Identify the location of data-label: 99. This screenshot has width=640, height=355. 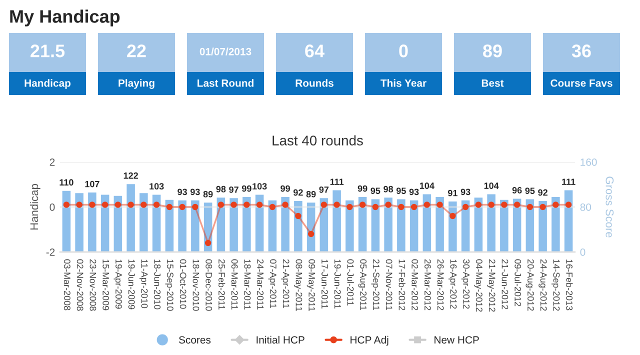
(247, 188).